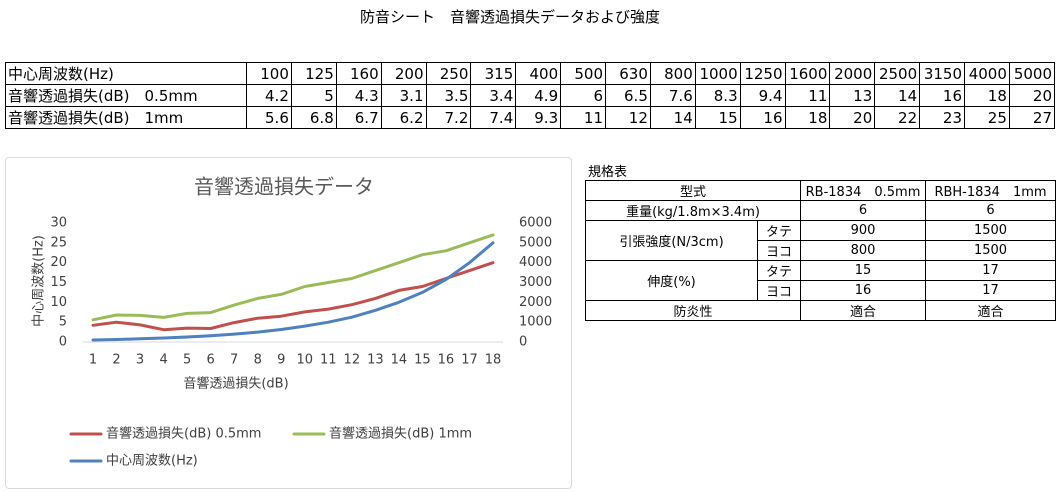 The height and width of the screenshot is (492, 1060). I want to click on legend-label: 音響透過損失(dB) 0.5mm, so click(183, 434).